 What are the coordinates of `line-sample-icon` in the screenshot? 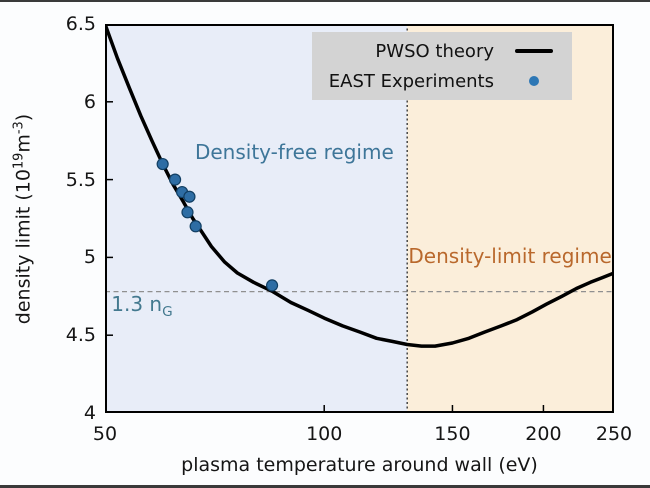 It's located at (534, 51).